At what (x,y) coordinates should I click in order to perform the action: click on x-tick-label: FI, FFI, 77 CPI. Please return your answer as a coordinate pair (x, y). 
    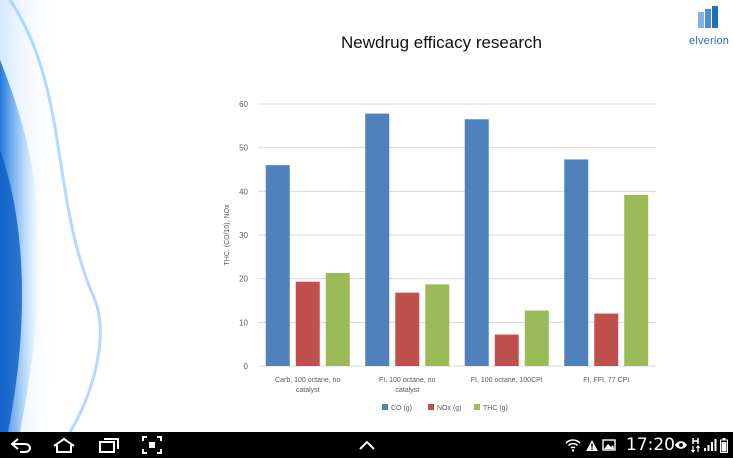
    Looking at the image, I should click on (606, 380).